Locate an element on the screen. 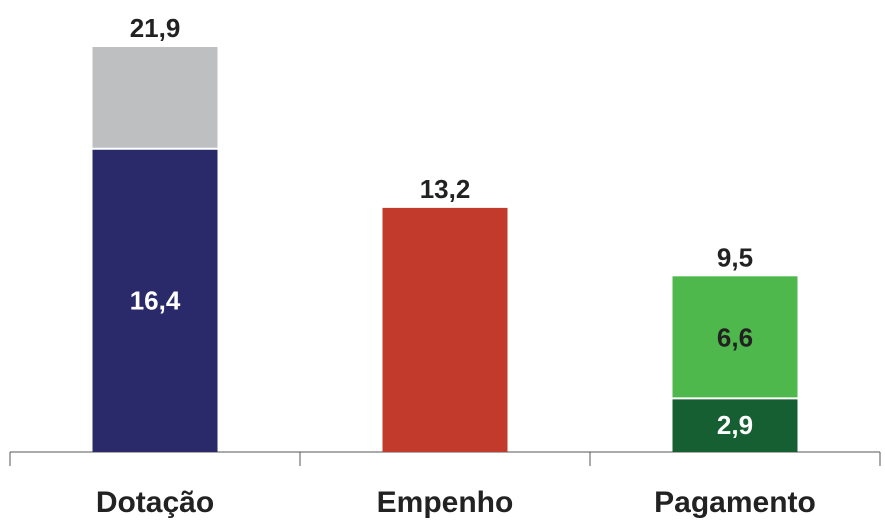 The width and height of the screenshot is (885, 528). category-label: Pagamento is located at coordinates (735, 502).